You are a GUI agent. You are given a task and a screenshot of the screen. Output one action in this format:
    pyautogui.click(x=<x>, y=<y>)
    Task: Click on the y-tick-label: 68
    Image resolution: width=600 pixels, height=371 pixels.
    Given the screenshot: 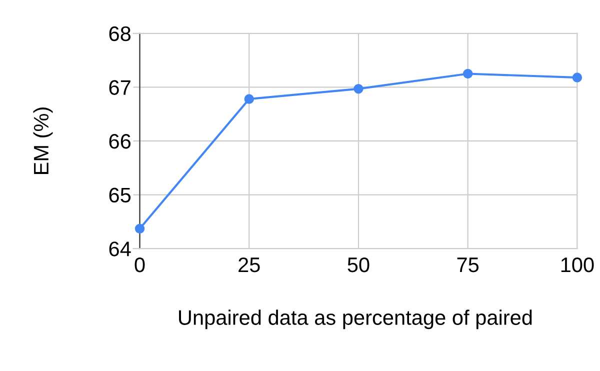 What is the action you would take?
    pyautogui.click(x=120, y=34)
    